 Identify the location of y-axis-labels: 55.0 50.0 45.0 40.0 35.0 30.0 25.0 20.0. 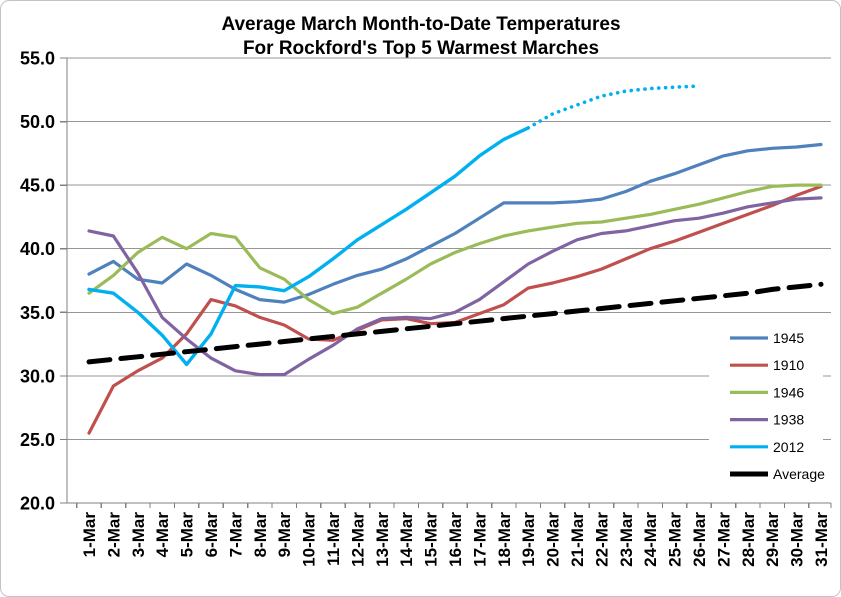
(37, 281).